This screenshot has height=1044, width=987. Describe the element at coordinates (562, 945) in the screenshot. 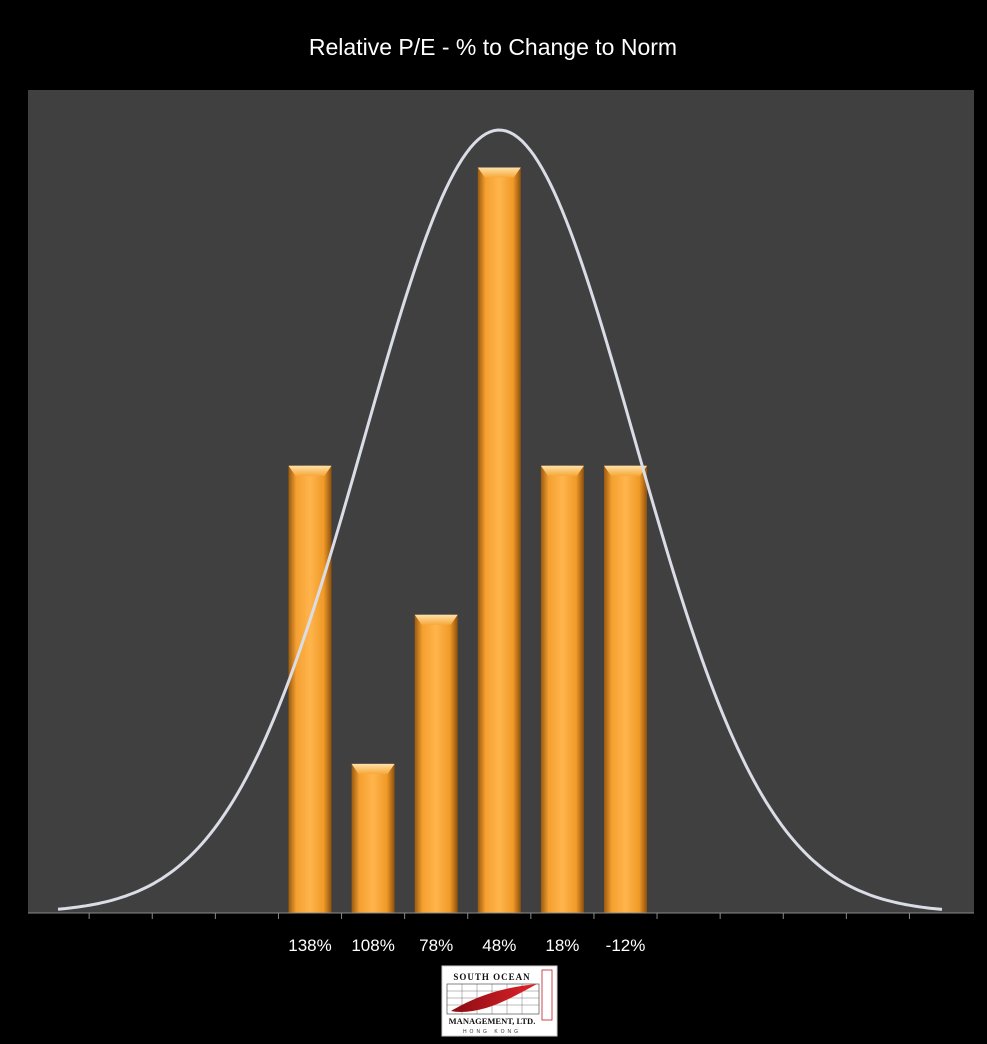

I see `x-tick-label: 18%` at that location.